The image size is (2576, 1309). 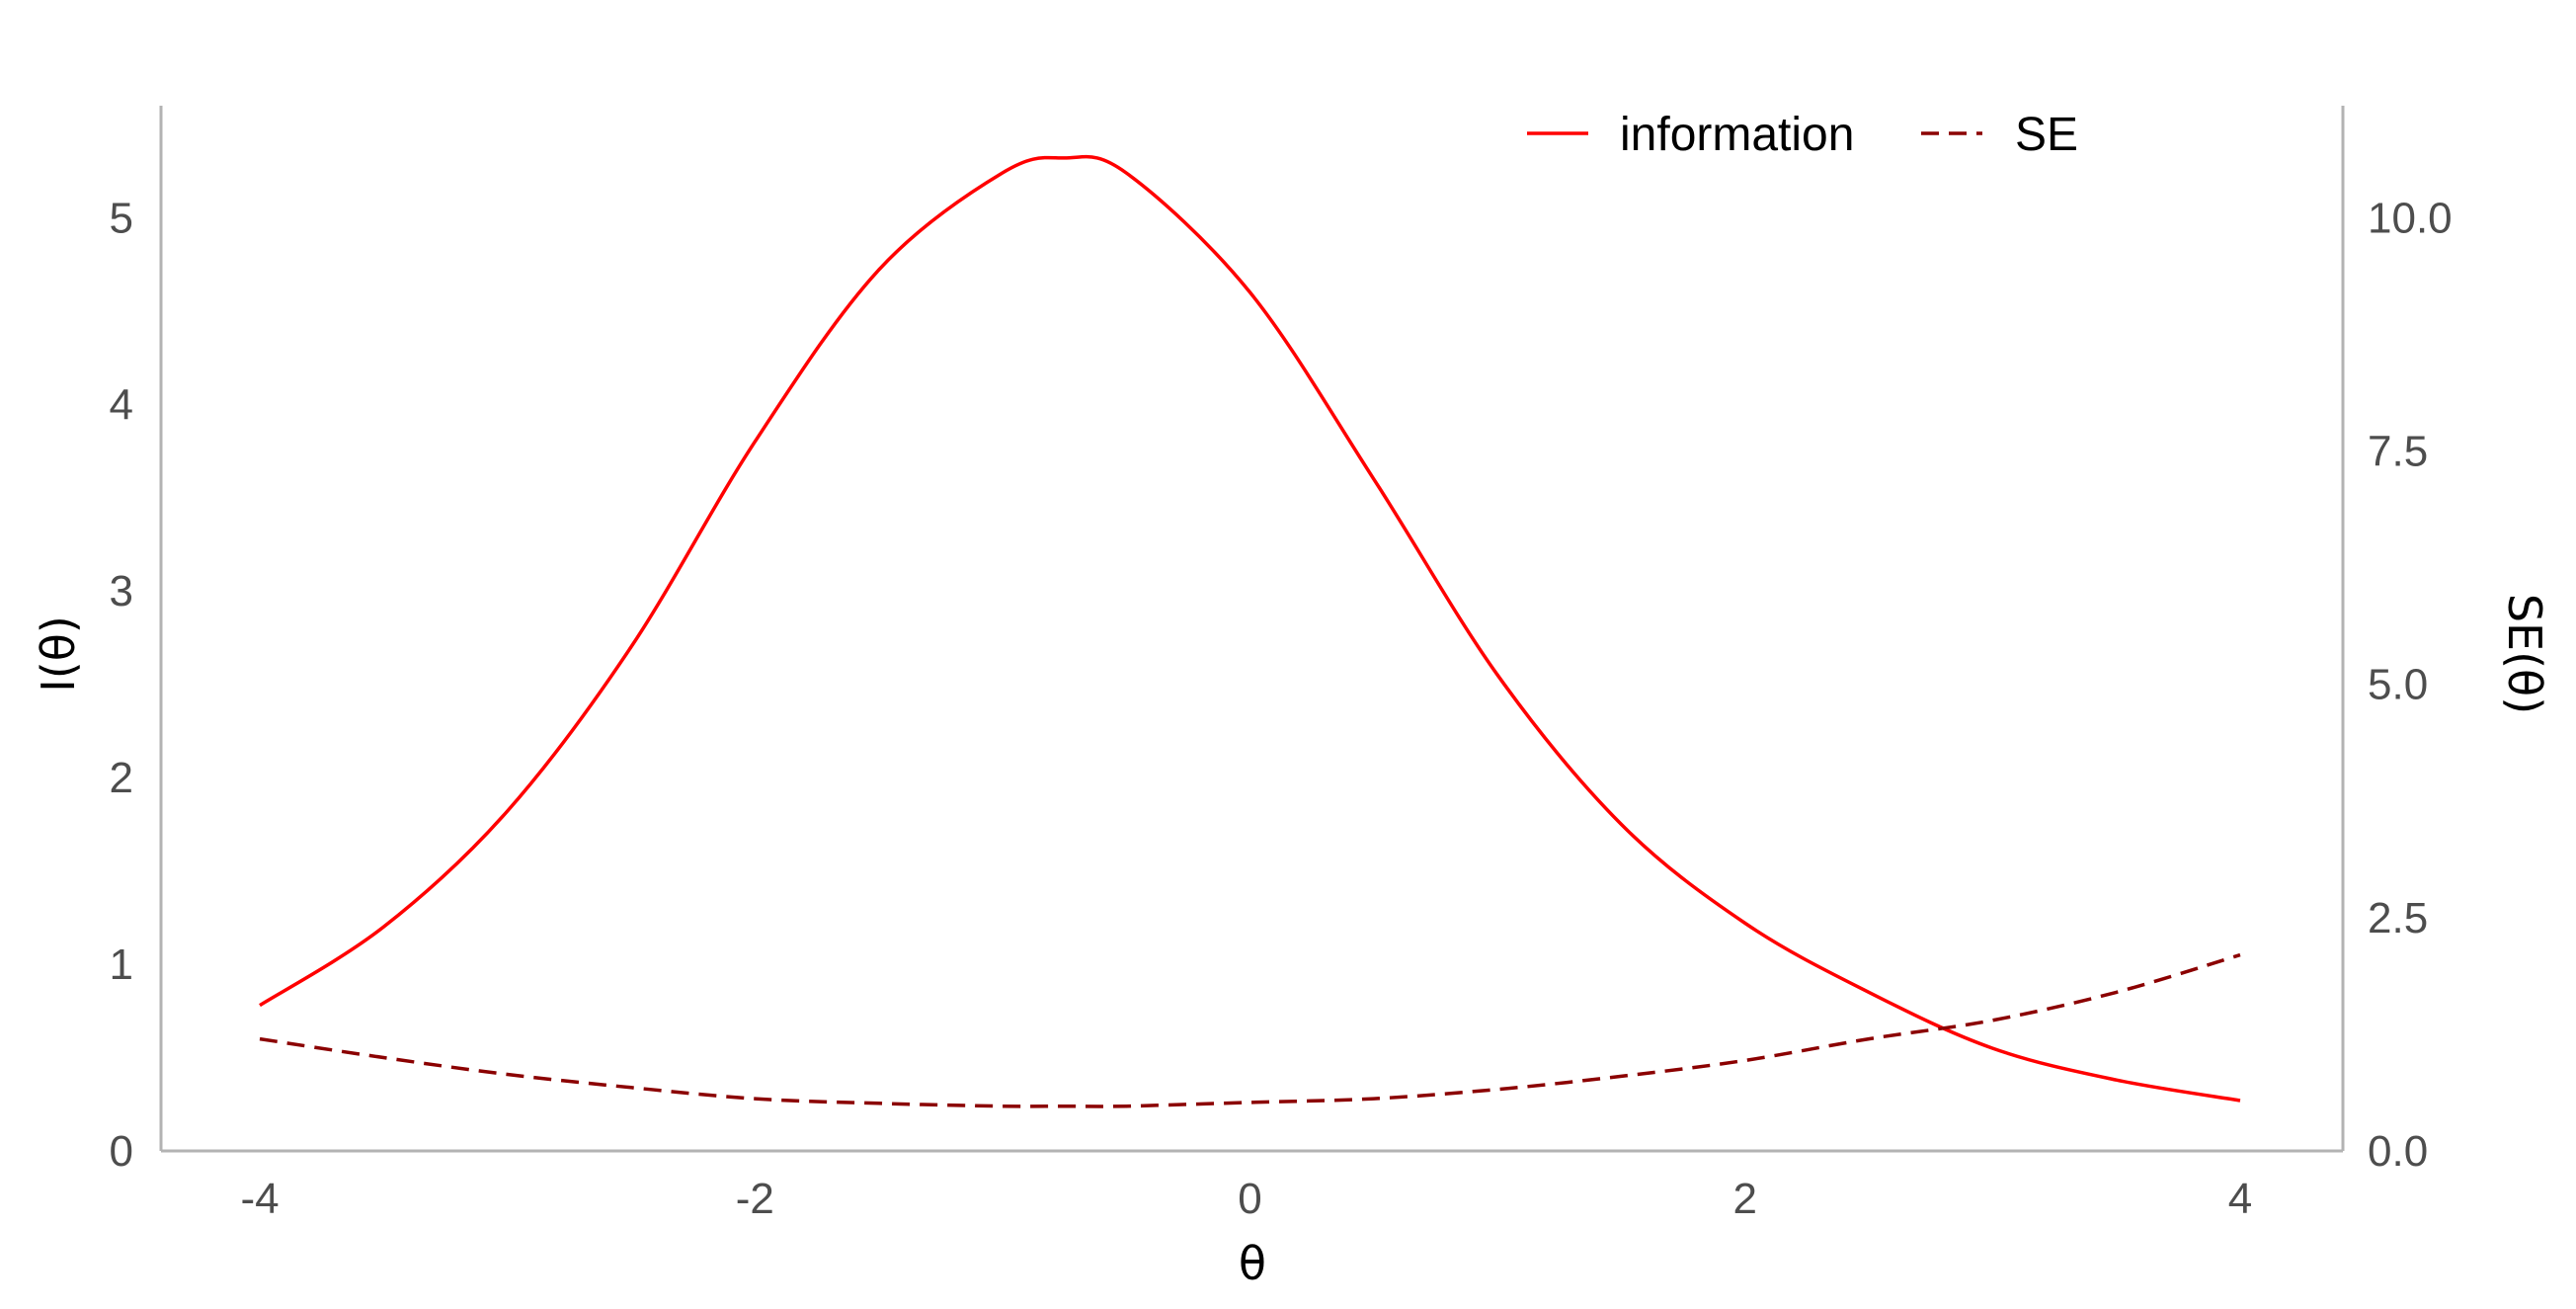 What do you see at coordinates (121, 405) in the screenshot?
I see `y-tick-label: 4` at bounding box center [121, 405].